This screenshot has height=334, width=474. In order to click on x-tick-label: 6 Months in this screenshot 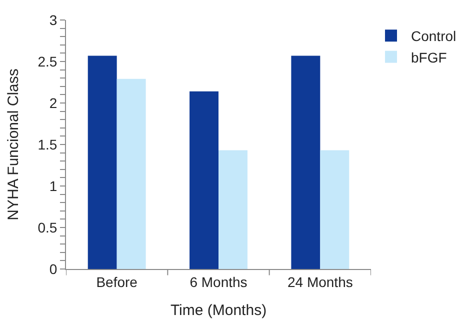, I will do `click(219, 282)`.